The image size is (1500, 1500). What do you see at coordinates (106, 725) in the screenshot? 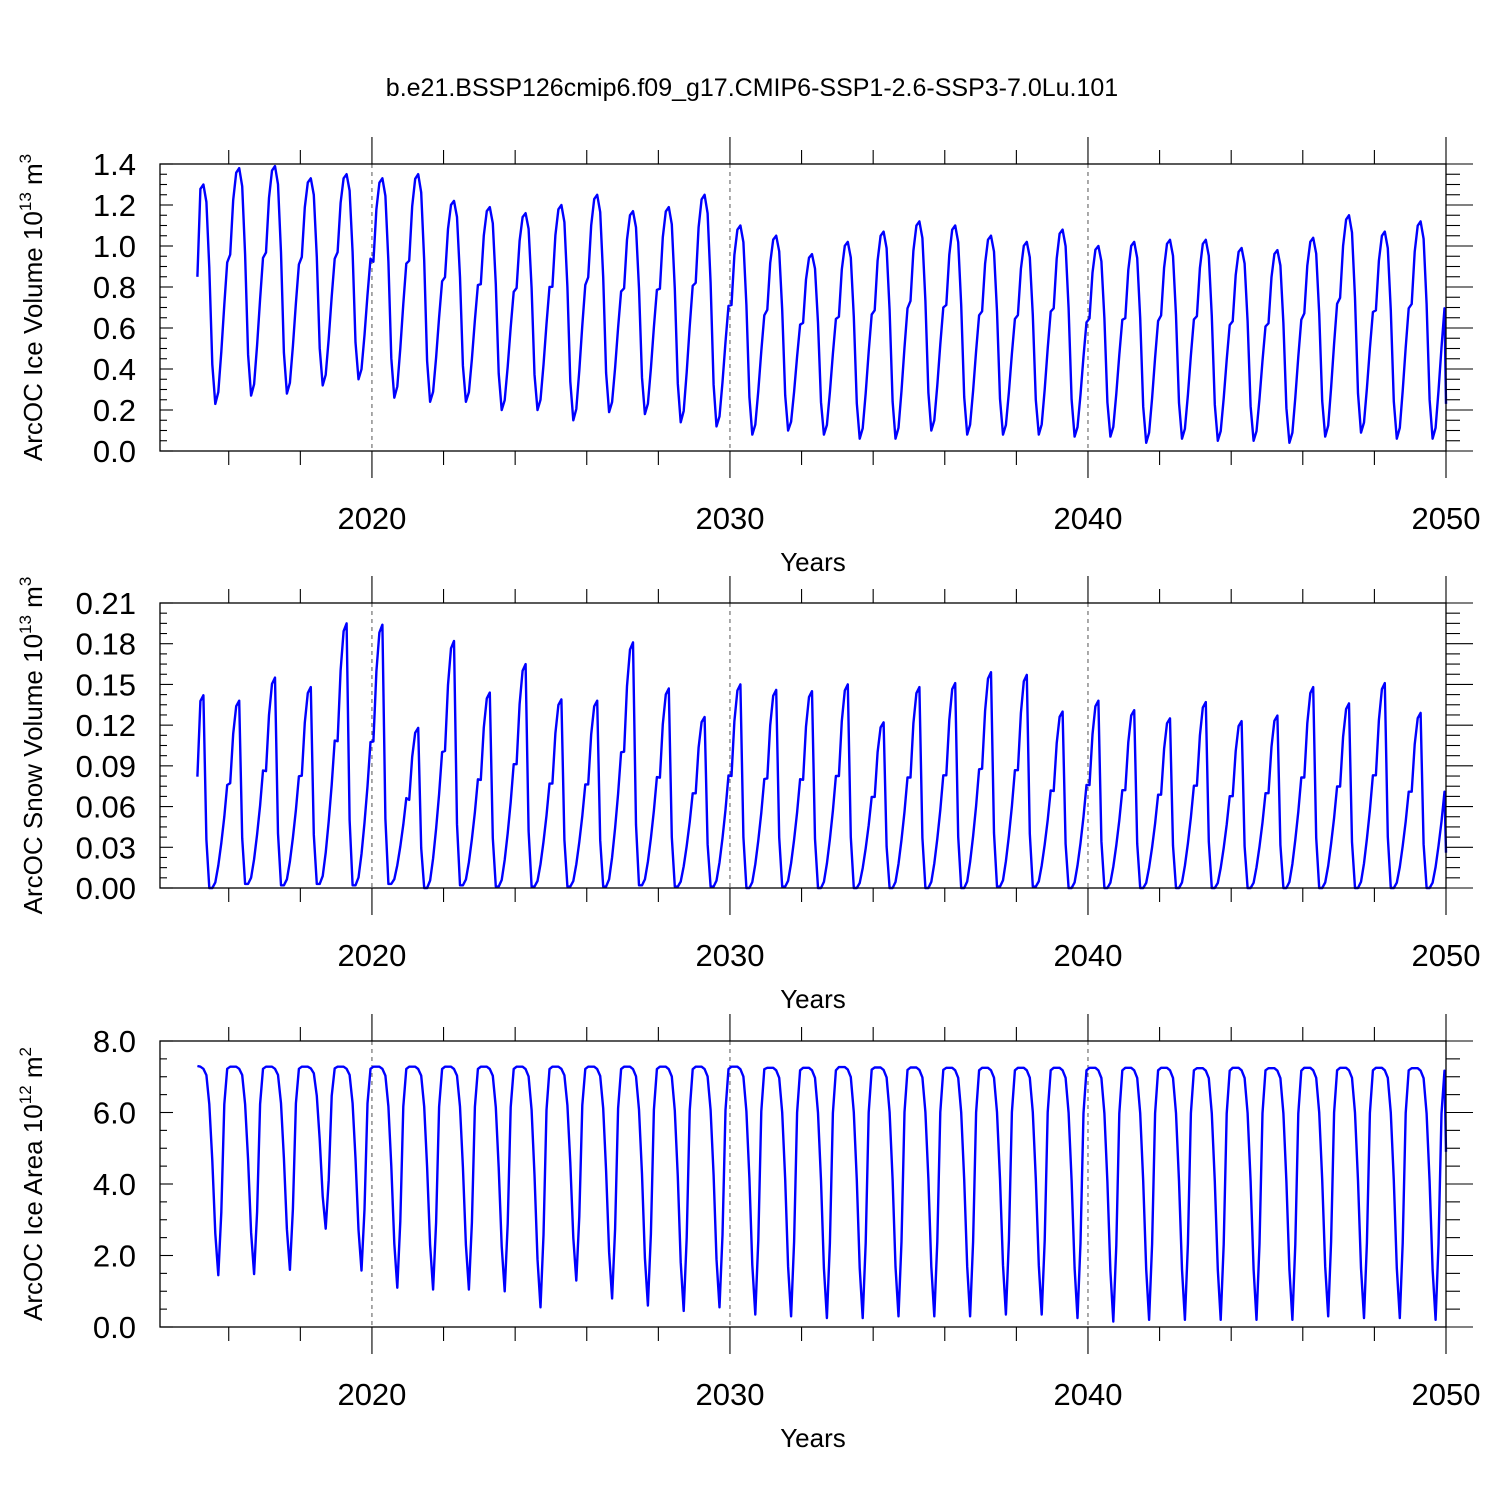
I see `snow-volume-ytick-label: 0.12` at bounding box center [106, 725].